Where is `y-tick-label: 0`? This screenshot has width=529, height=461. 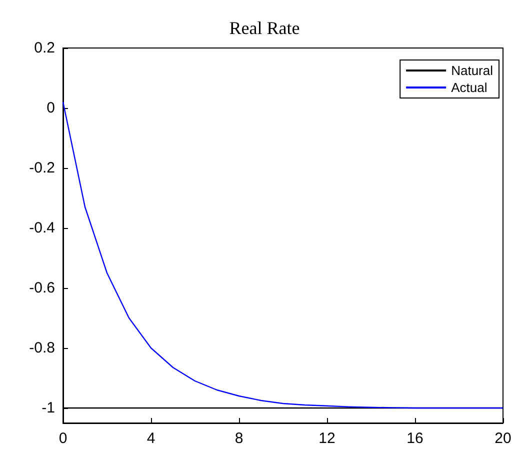 y-tick-label: 0 is located at coordinates (50, 108).